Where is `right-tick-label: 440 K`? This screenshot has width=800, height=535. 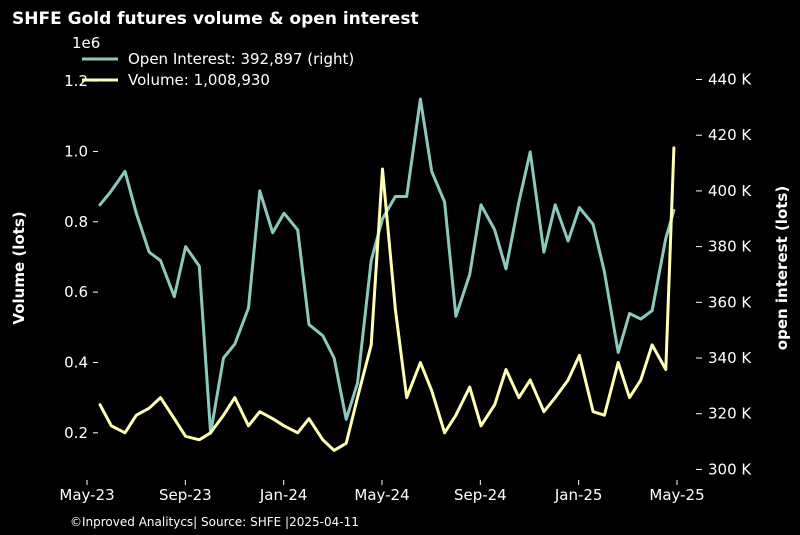
right-tick-label: 440 K is located at coordinates (730, 79).